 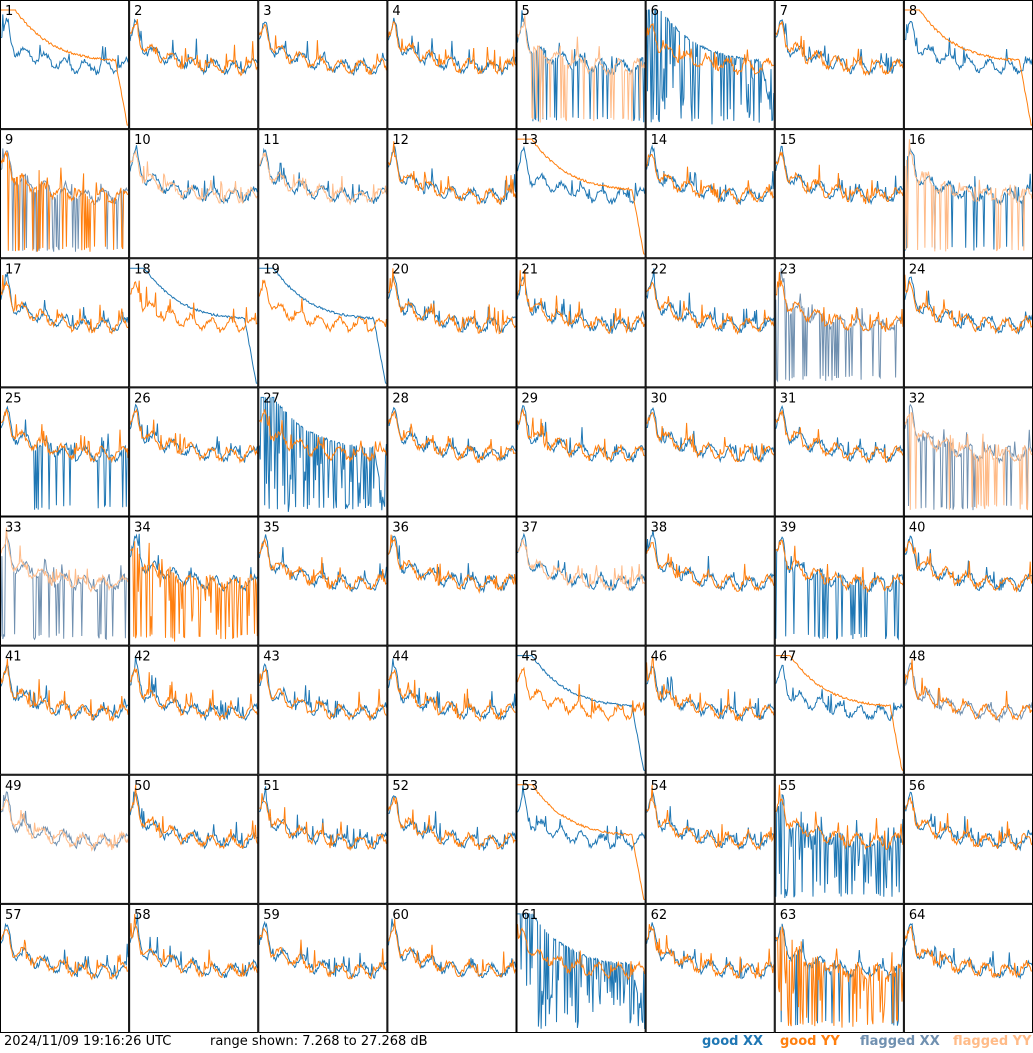 What do you see at coordinates (319, 1041) in the screenshot?
I see `range-text: range shown: 7.268 to 27.268 dB` at bounding box center [319, 1041].